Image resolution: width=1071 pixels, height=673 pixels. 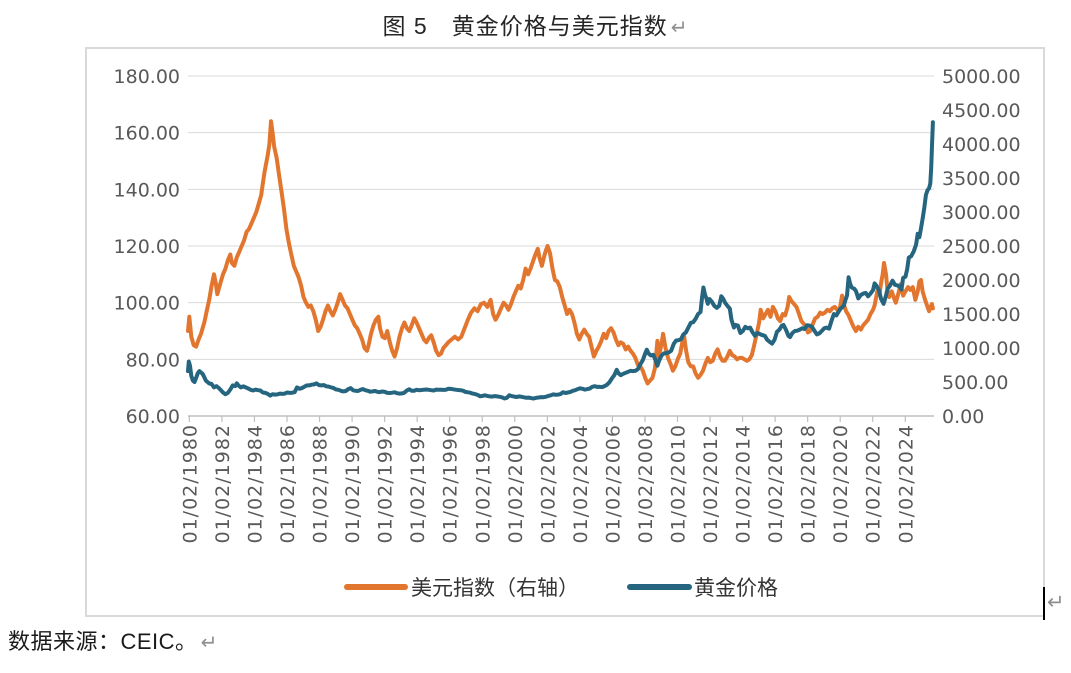 I want to click on source-note: 数据来源：CEIC。, so click(x=103, y=641).